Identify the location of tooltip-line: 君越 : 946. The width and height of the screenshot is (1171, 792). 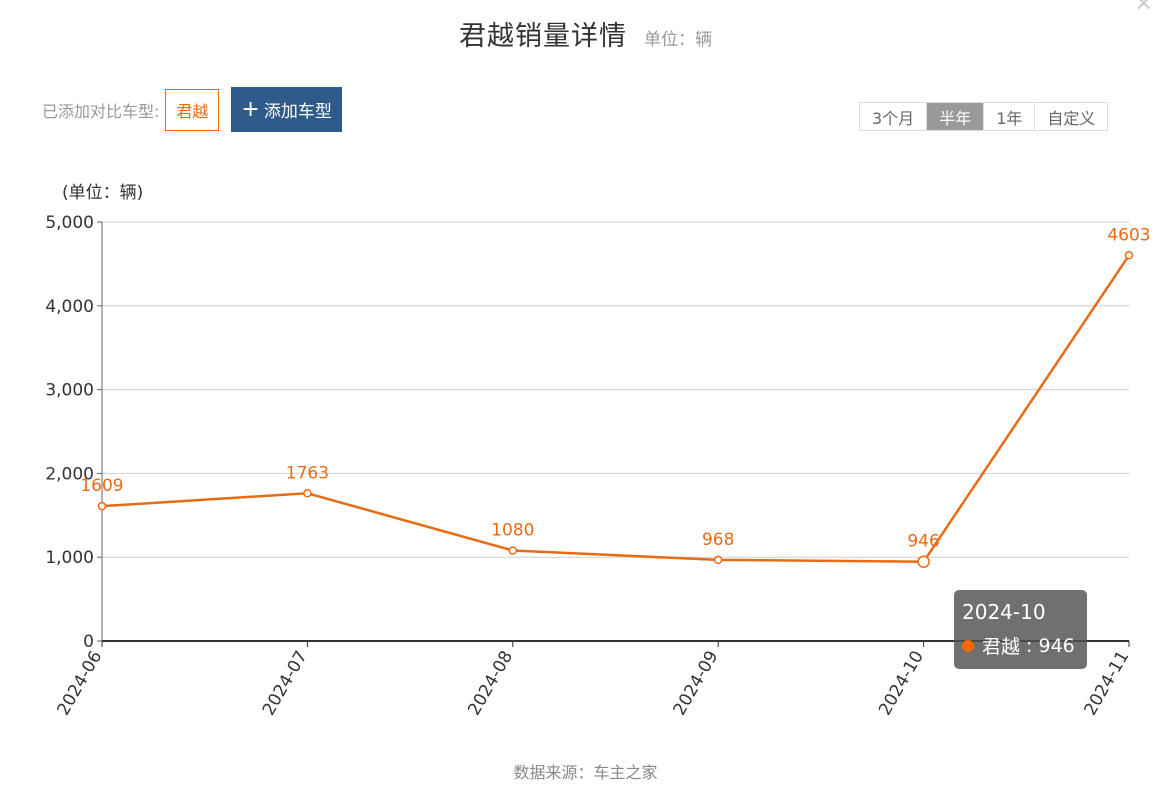
(1020, 645).